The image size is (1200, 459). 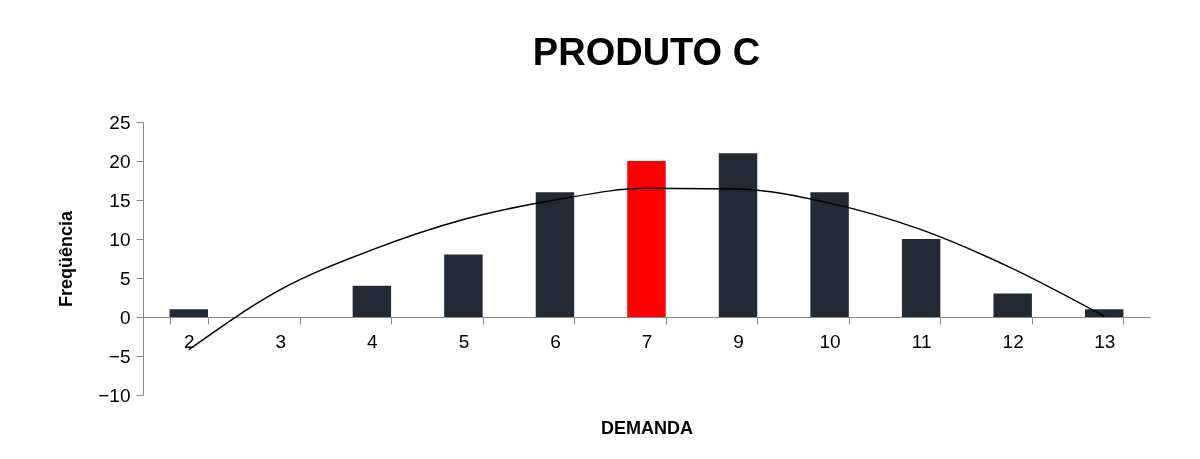 What do you see at coordinates (921, 341) in the screenshot?
I see `x-tick-label: 11` at bounding box center [921, 341].